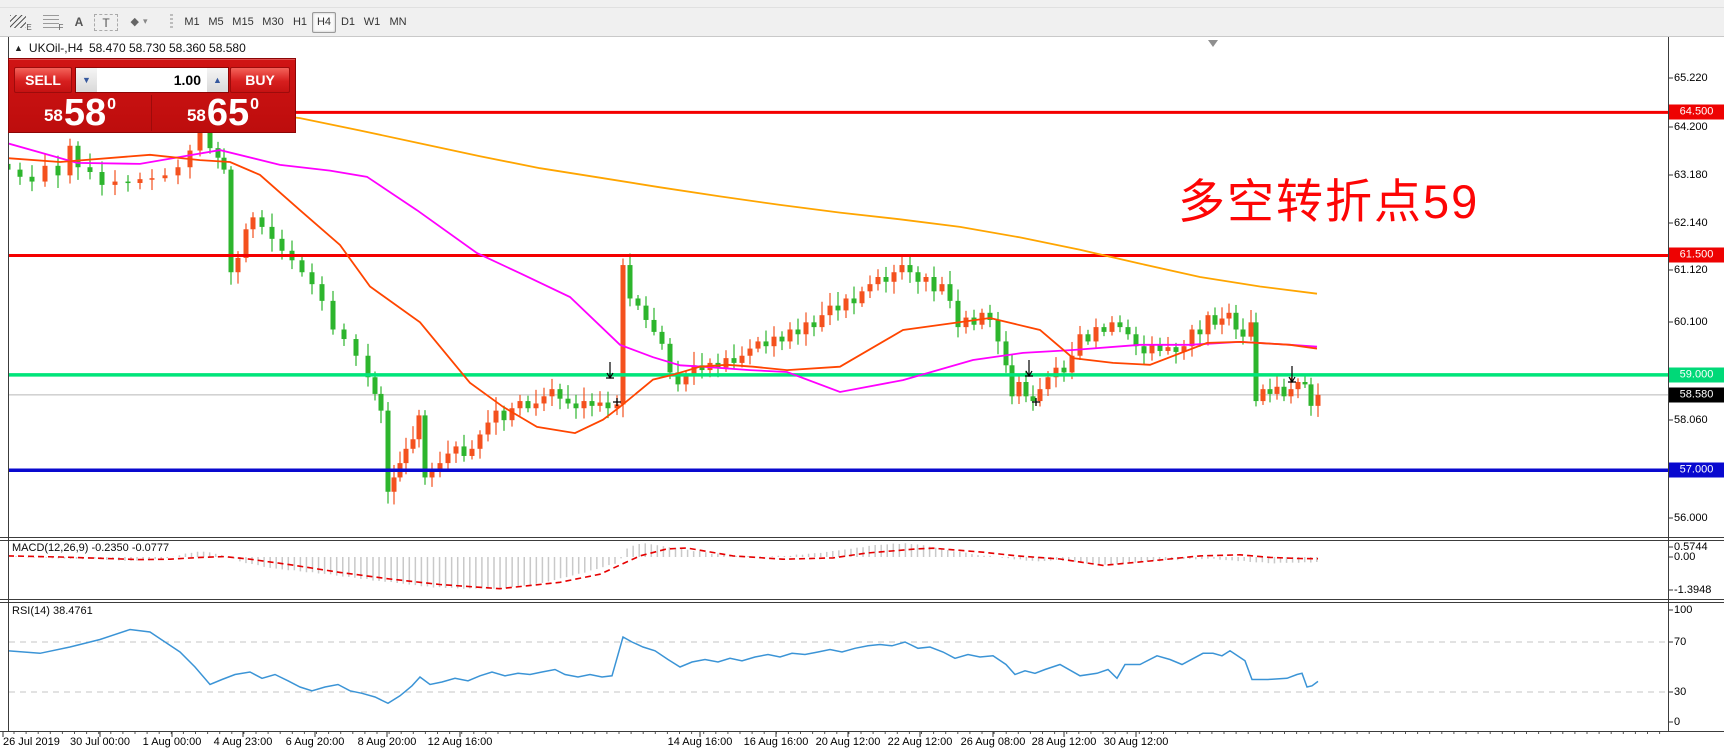 Image resolution: width=1724 pixels, height=753 pixels. Describe the element at coordinates (260, 80) in the screenshot. I see `buy-button: BUY` at that location.